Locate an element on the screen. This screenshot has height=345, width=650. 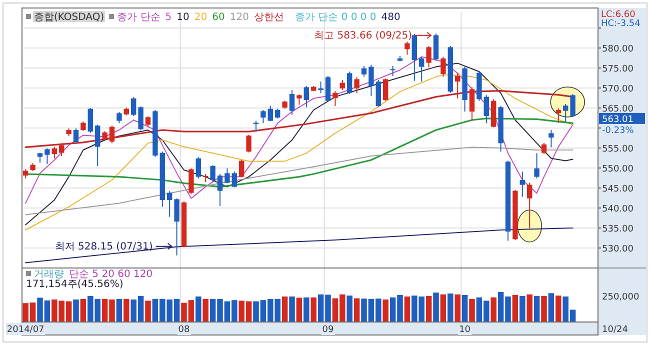
annotation: 최고 583.66 (09/25) is located at coordinates (363, 36).